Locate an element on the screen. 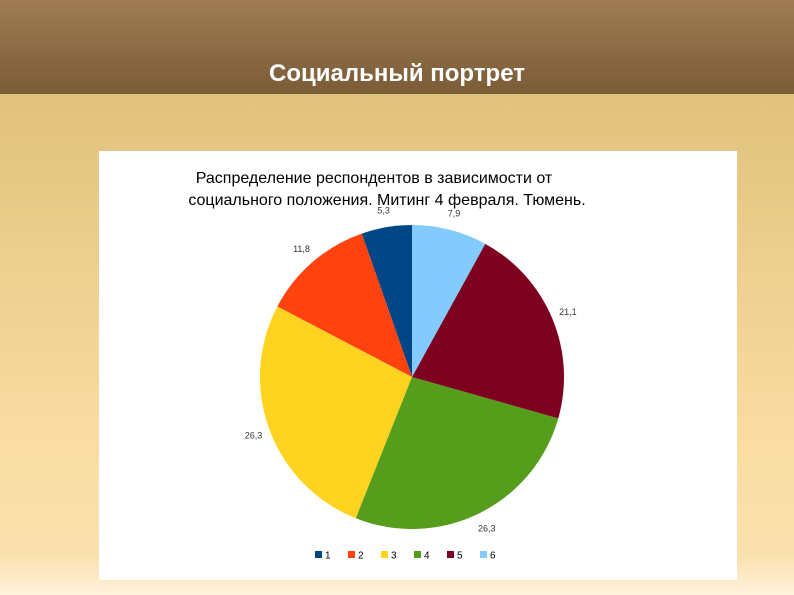  legend-label-4: 4 is located at coordinates (427, 556).